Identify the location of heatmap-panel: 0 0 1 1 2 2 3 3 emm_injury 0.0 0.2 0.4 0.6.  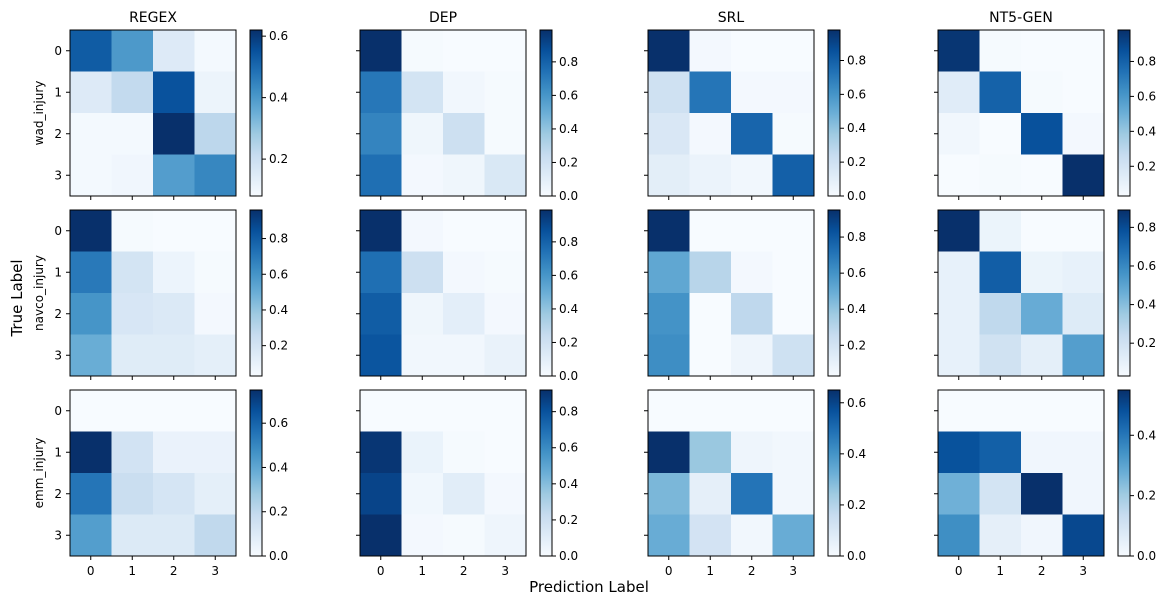
(160, 483).